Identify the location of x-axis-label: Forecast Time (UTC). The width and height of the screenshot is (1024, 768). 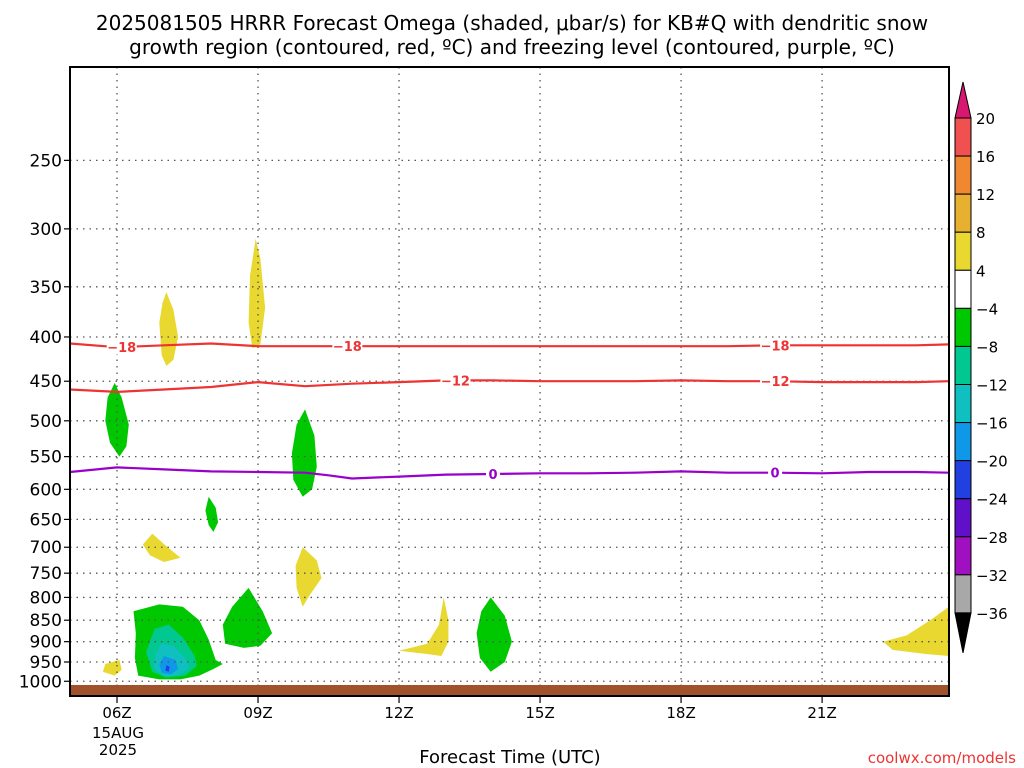
(509, 757).